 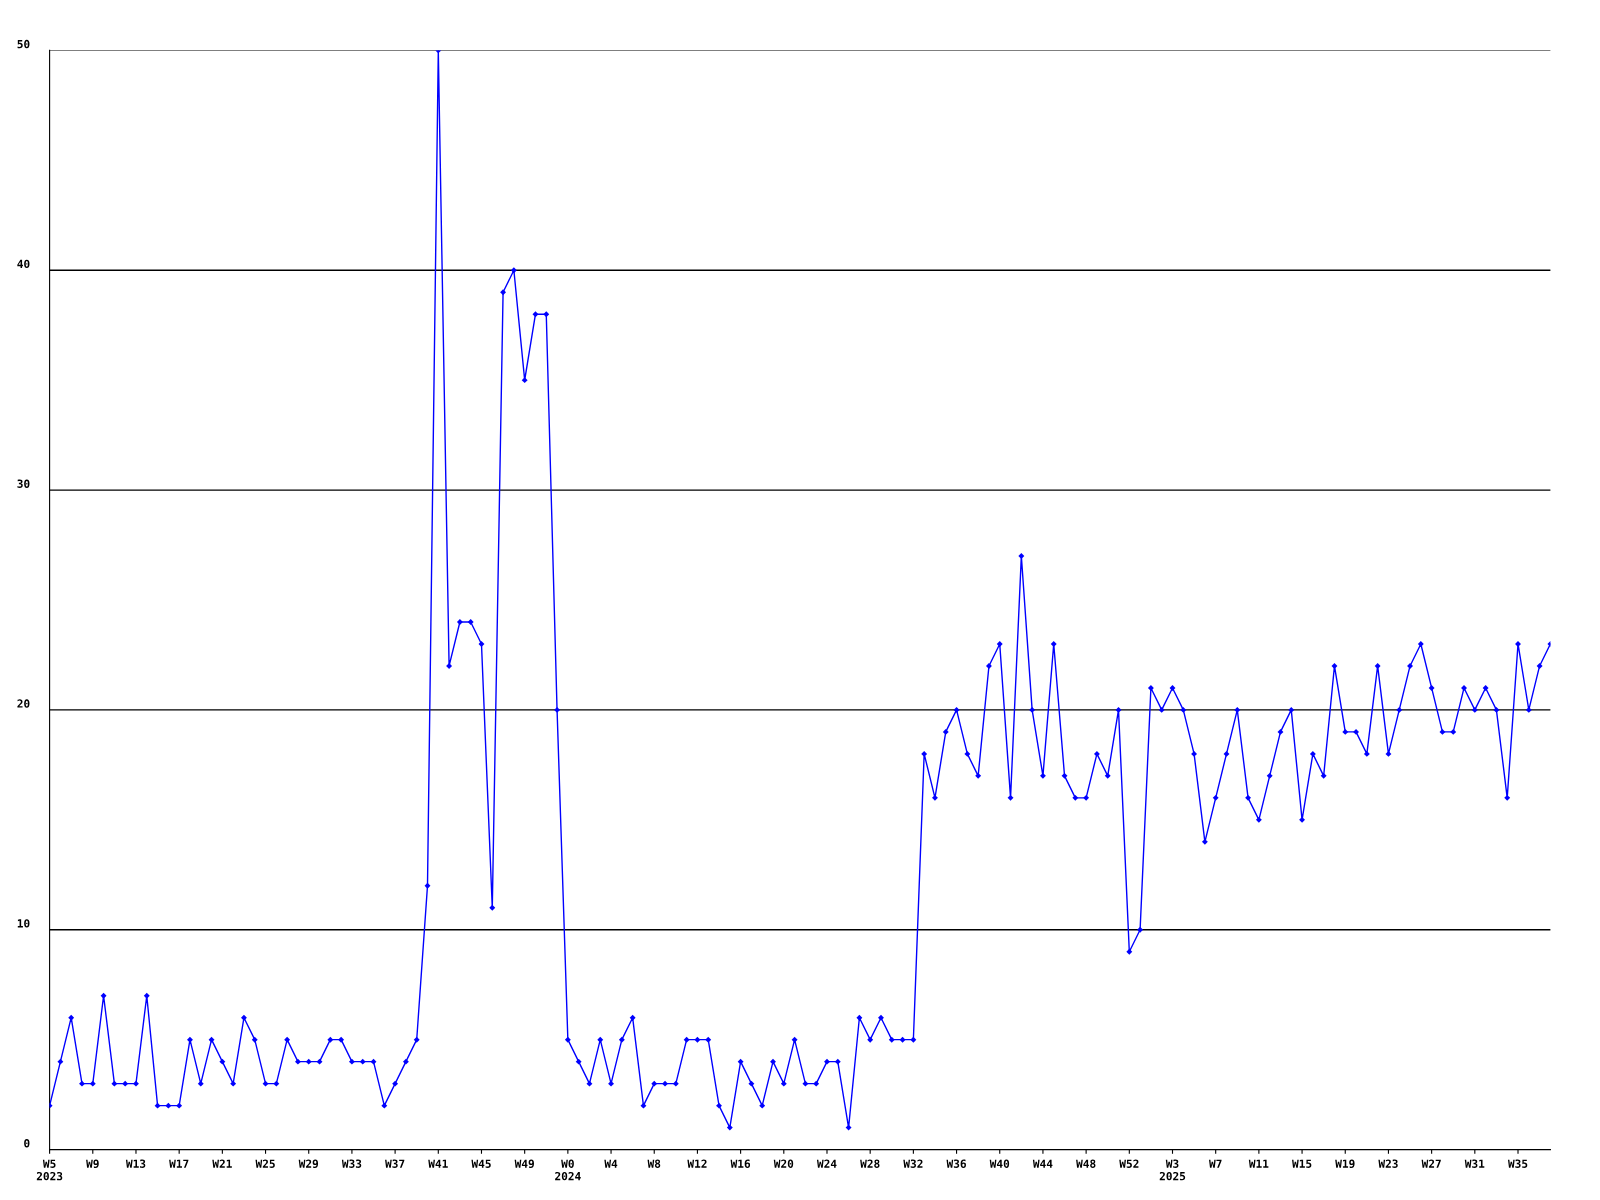 What do you see at coordinates (697, 1163) in the screenshot?
I see `x-tick-label: W12` at bounding box center [697, 1163].